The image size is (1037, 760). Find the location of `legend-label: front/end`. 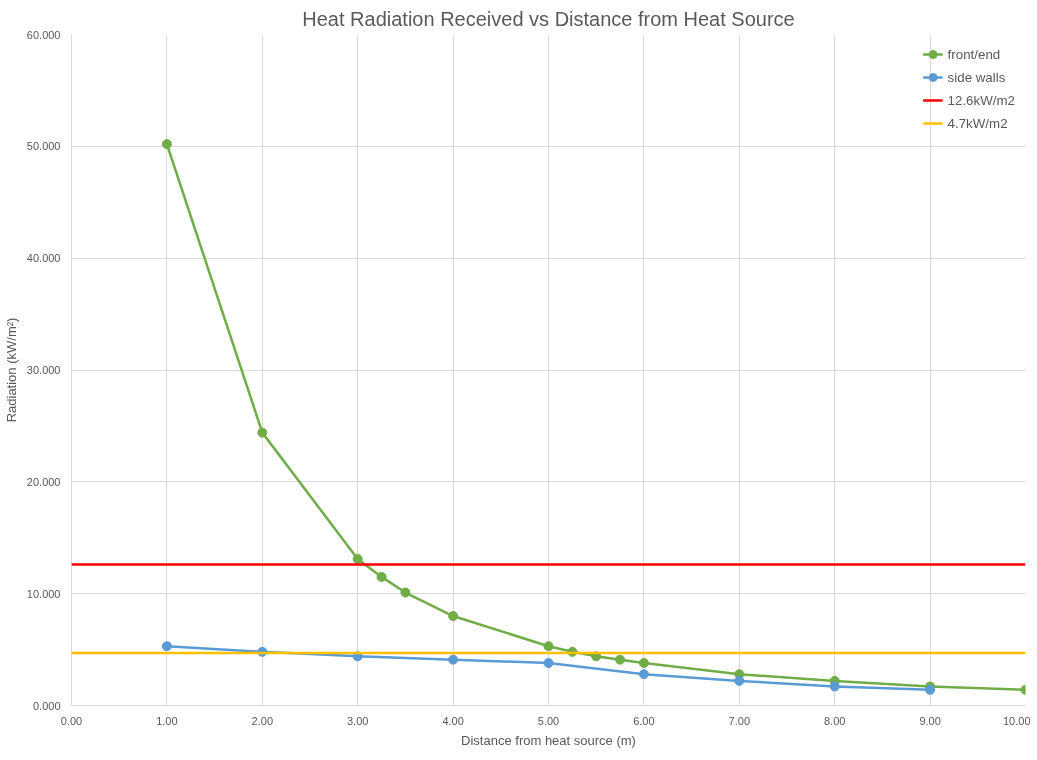

legend-label: front/end is located at coordinates (974, 54).